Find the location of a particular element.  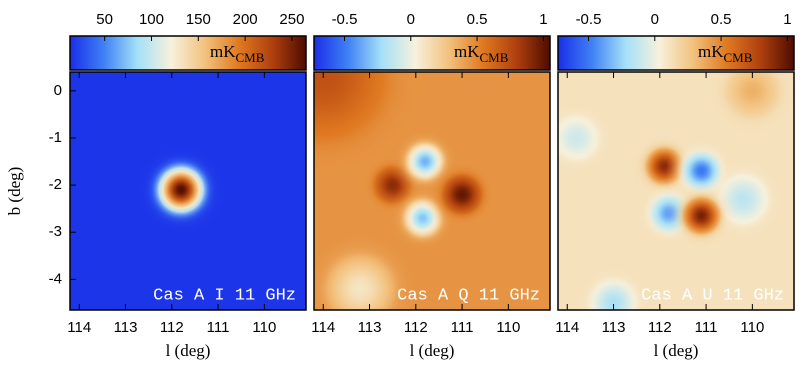

panel-label: Cas A U 11 GHz is located at coordinates (712, 295).